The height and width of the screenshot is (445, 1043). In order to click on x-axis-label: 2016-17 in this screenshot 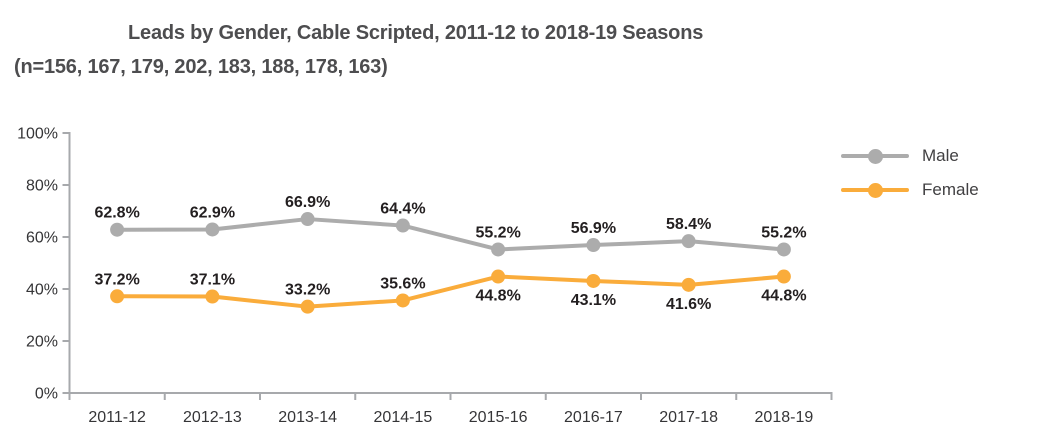, I will do `click(593, 417)`.